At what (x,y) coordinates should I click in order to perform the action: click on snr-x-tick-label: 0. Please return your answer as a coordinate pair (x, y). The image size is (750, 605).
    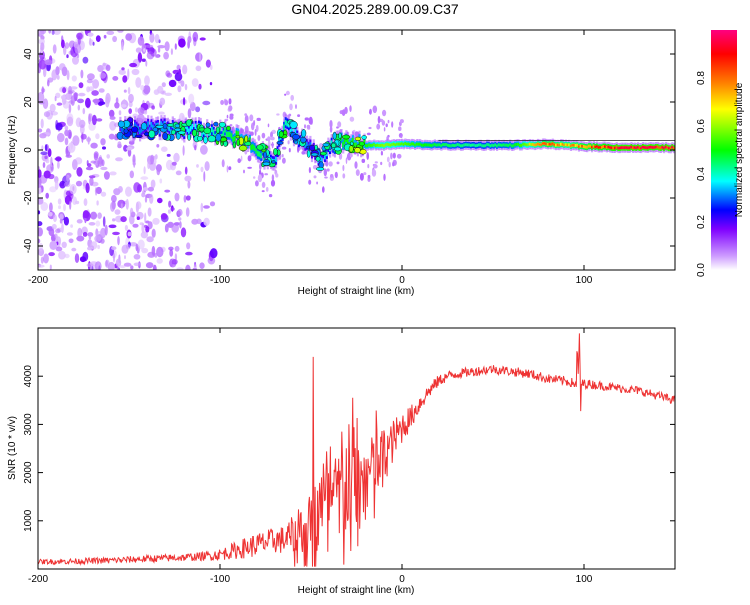
    Looking at the image, I should click on (402, 579).